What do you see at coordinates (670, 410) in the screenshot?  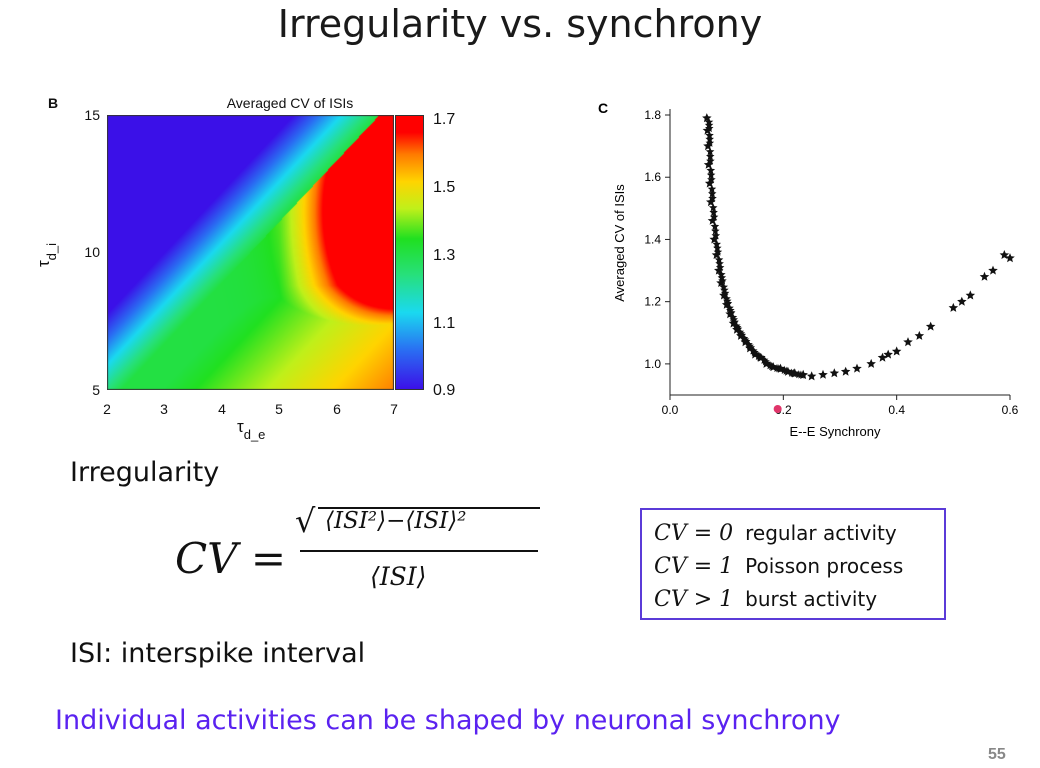 I see `scatter-x-tick: 0.0` at bounding box center [670, 410].